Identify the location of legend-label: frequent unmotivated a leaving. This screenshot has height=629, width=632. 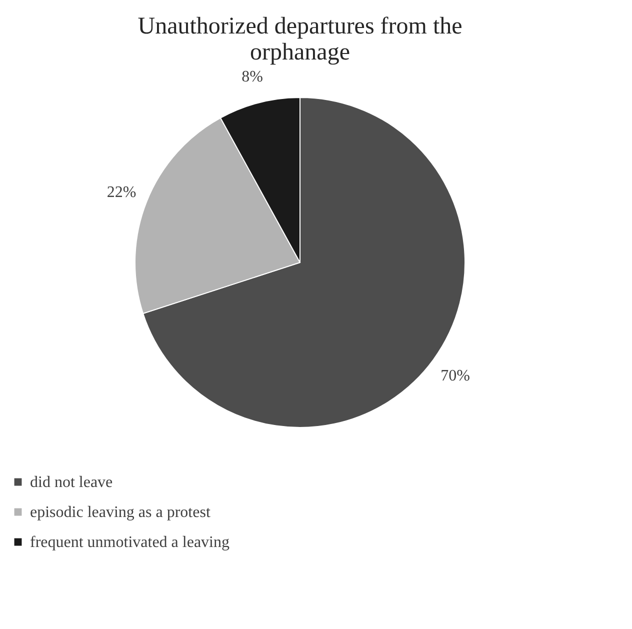
(130, 542).